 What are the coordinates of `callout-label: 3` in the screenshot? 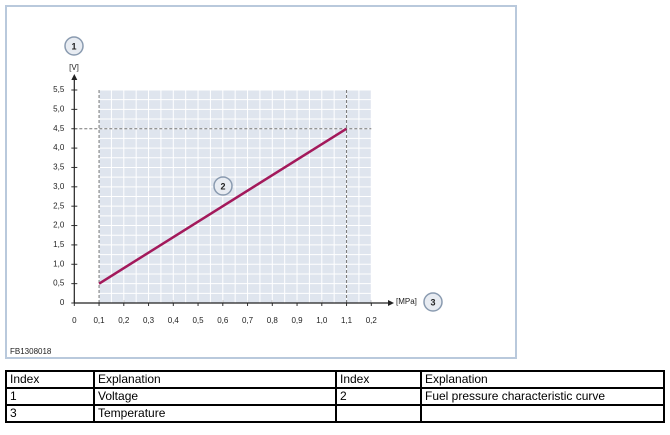 It's located at (432, 302).